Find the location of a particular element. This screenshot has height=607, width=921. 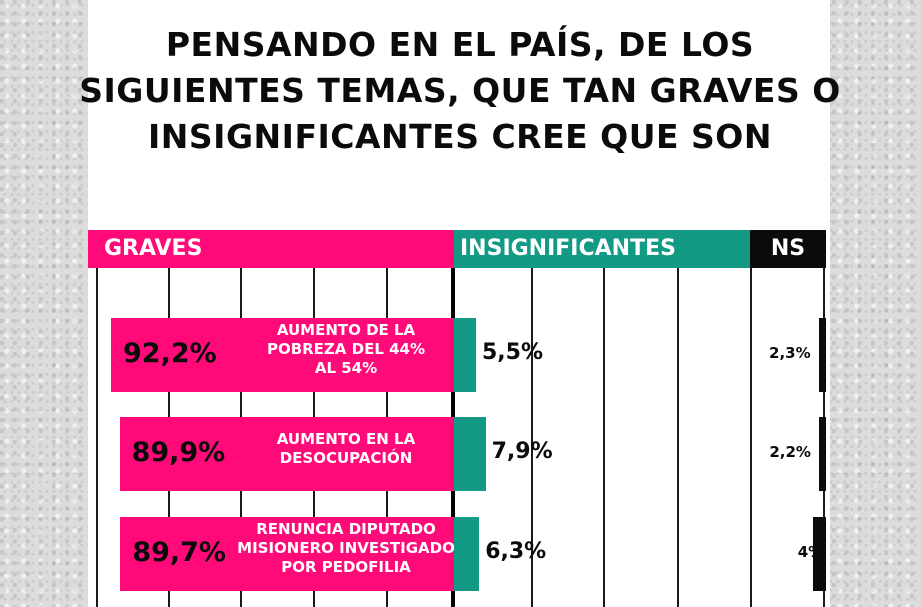

label-insignificantes-1: 7,9% is located at coordinates (522, 451).